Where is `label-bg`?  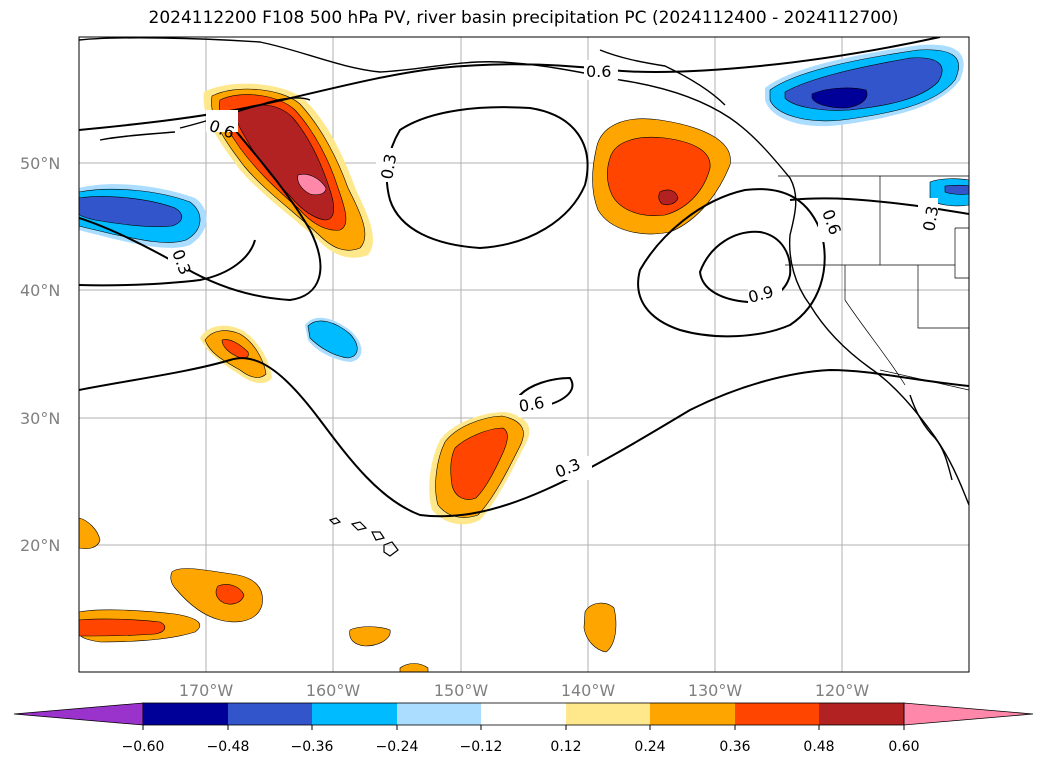
label-bg is located at coordinates (601, 70).